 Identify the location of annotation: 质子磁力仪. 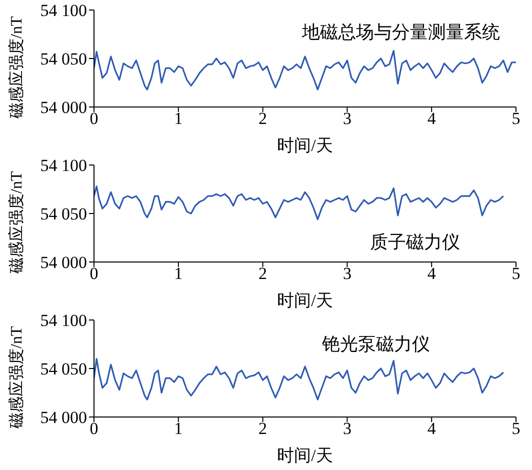
(415, 242).